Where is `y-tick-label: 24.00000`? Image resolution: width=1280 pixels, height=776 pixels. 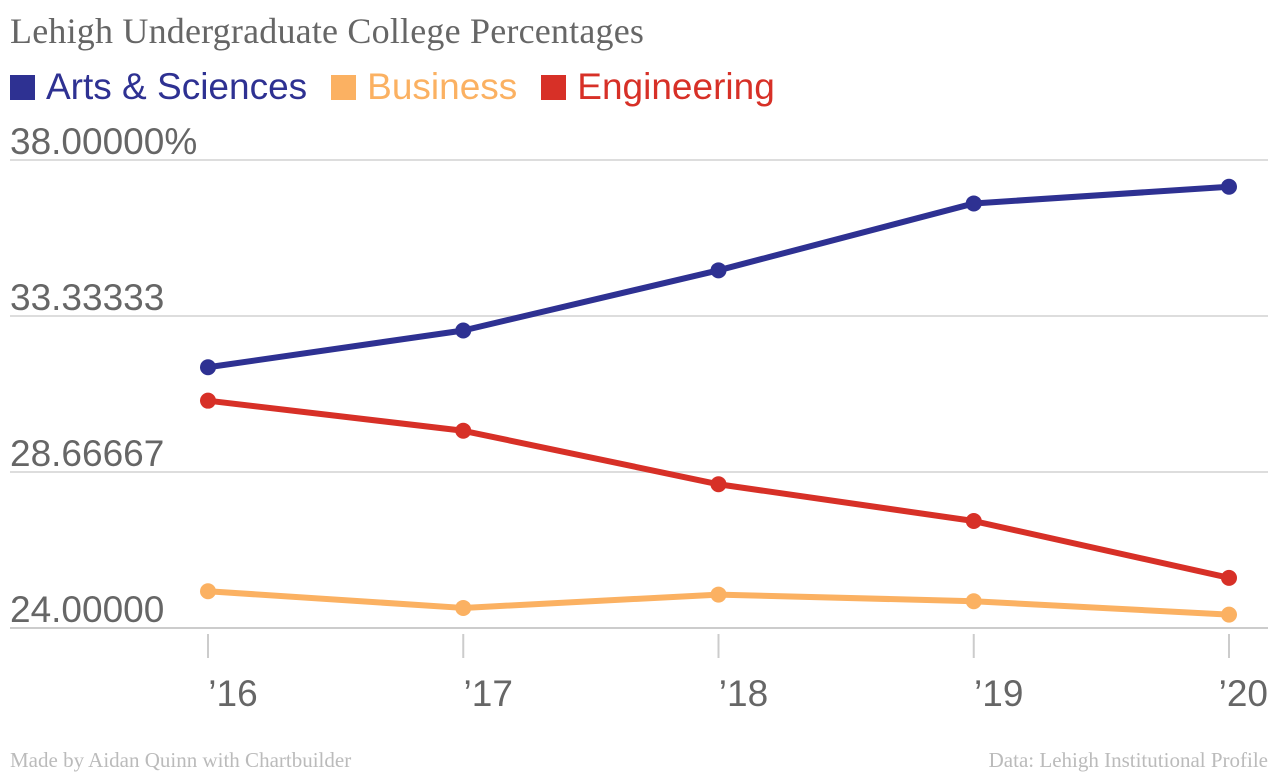
y-tick-label: 24.00000 is located at coordinates (87, 609).